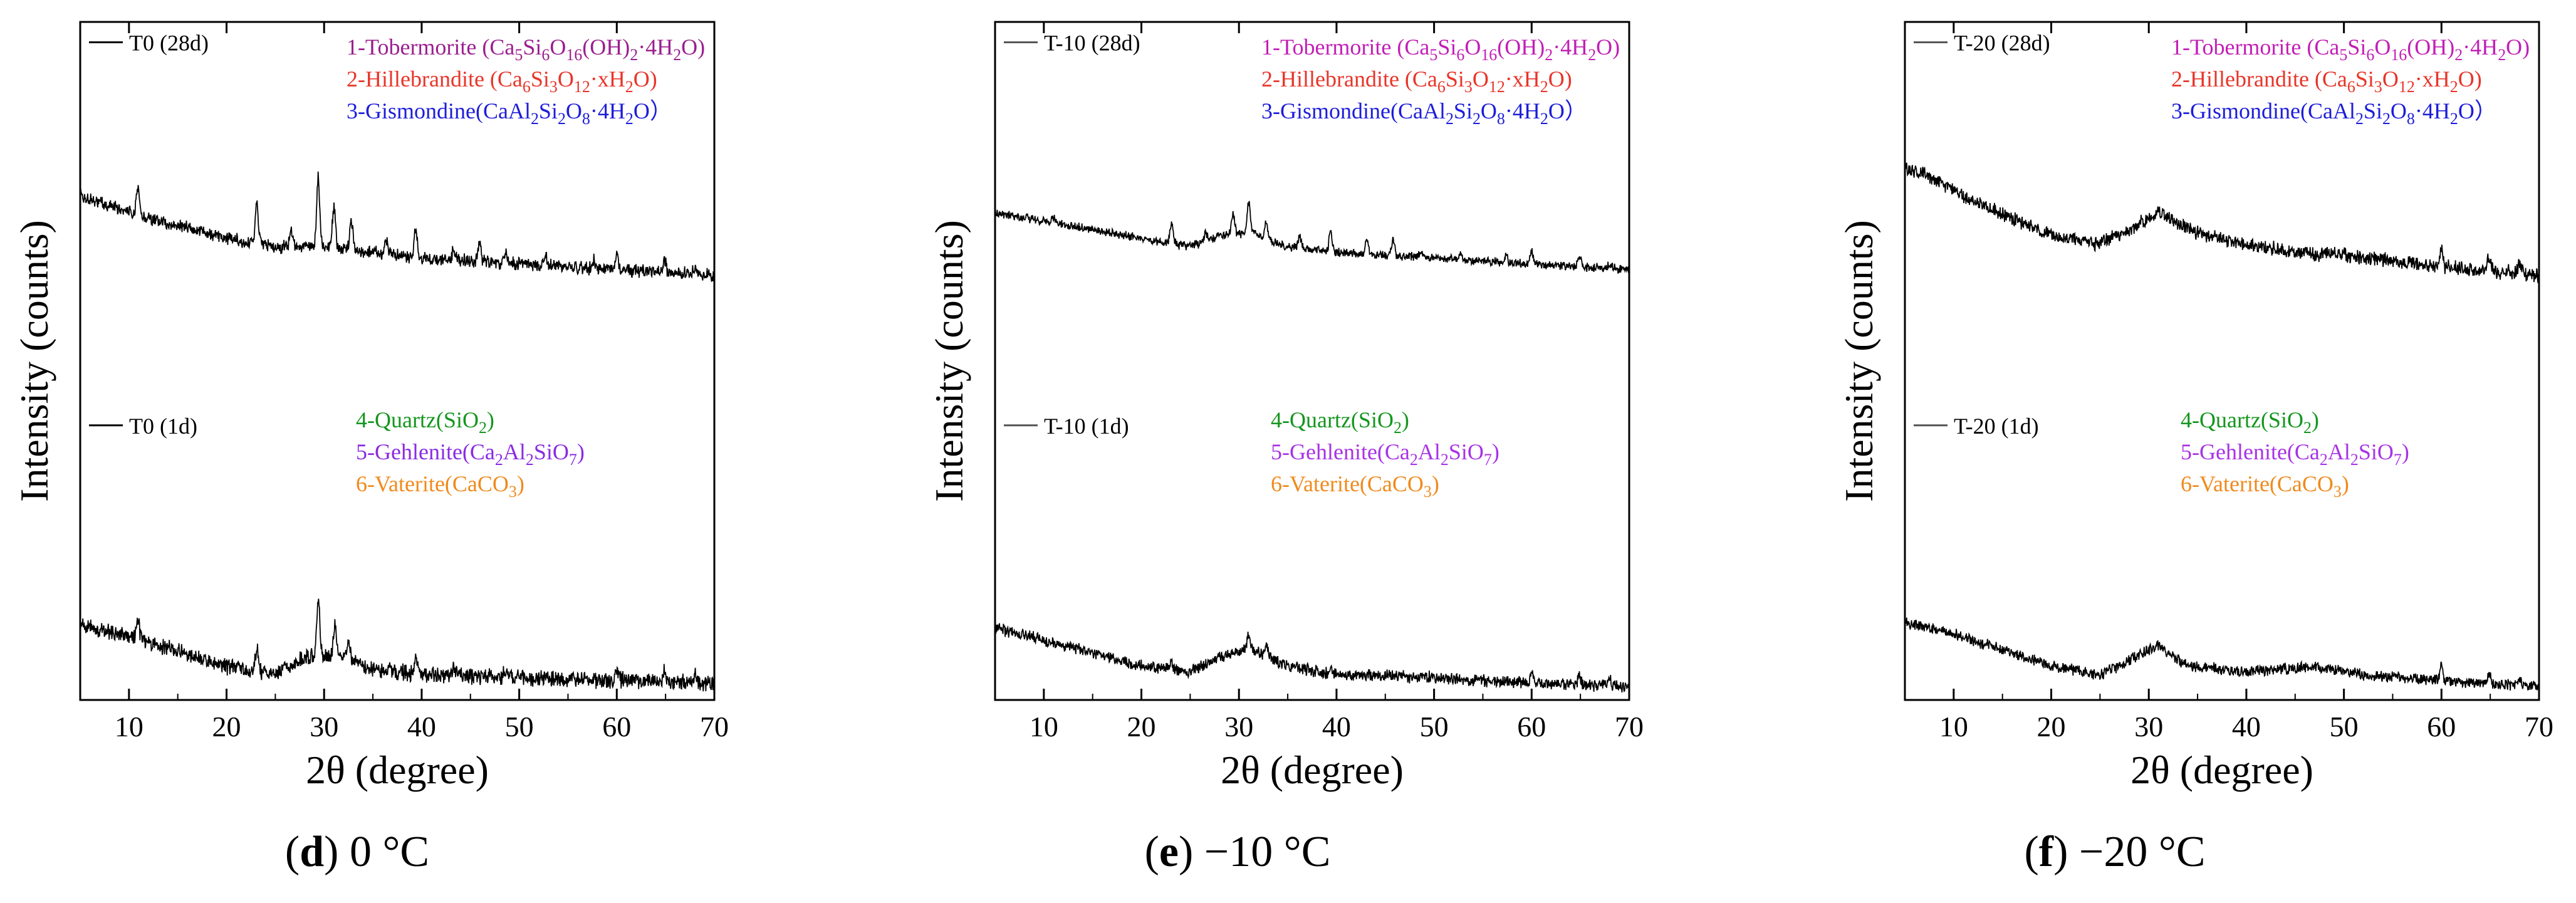 Image resolution: width=2576 pixels, height=903 pixels. What do you see at coordinates (1092, 42) in the screenshot?
I see `series-legend-label: T-10 (28d)` at bounding box center [1092, 42].